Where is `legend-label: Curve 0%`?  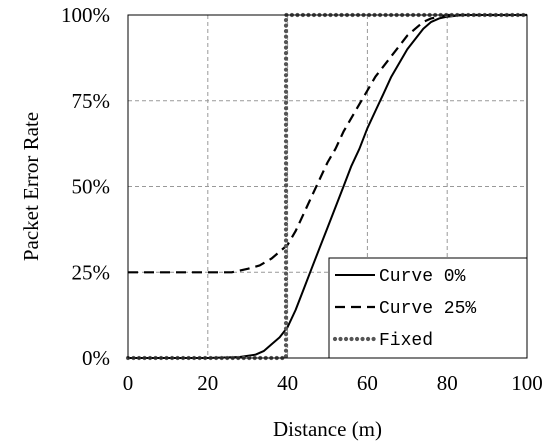
legend-label: Curve 0% is located at coordinates (422, 277).